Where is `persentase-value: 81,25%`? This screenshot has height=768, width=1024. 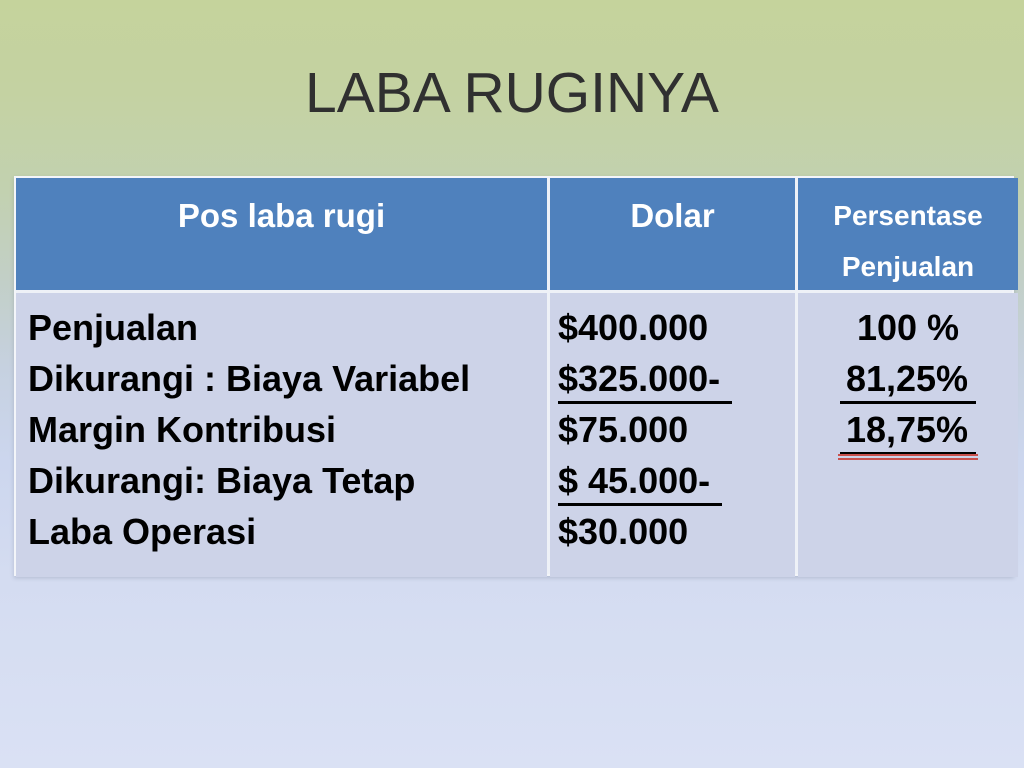 persentase-value: 81,25% is located at coordinates (908, 378).